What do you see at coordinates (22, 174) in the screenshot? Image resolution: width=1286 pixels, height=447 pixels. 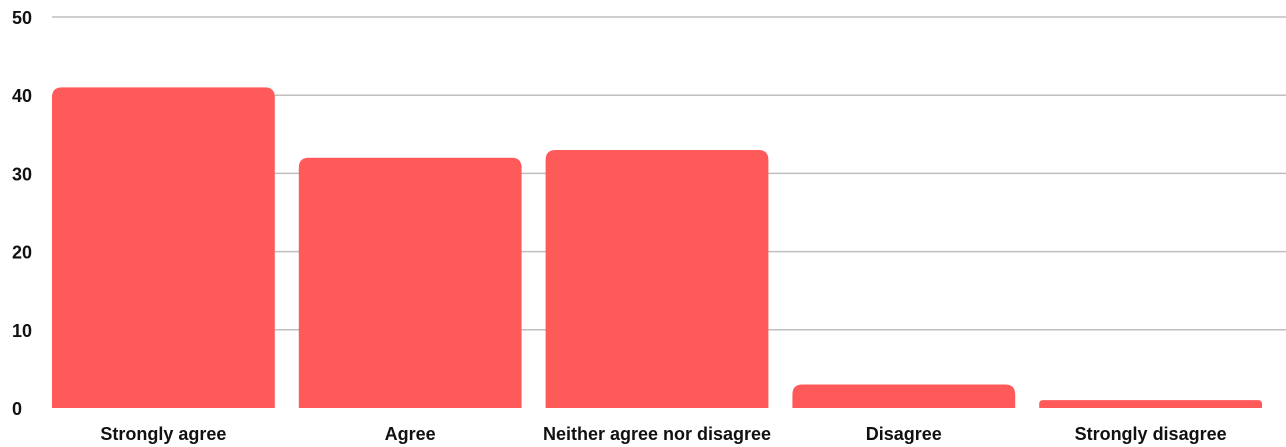 I see `y-tick-label: 30` at bounding box center [22, 174].